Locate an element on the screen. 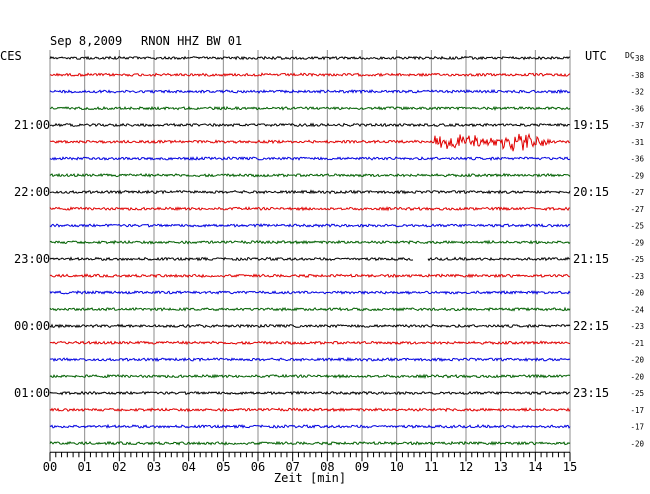 The height and width of the screenshot is (494, 650). right-time-label: 20:15 is located at coordinates (591, 192).